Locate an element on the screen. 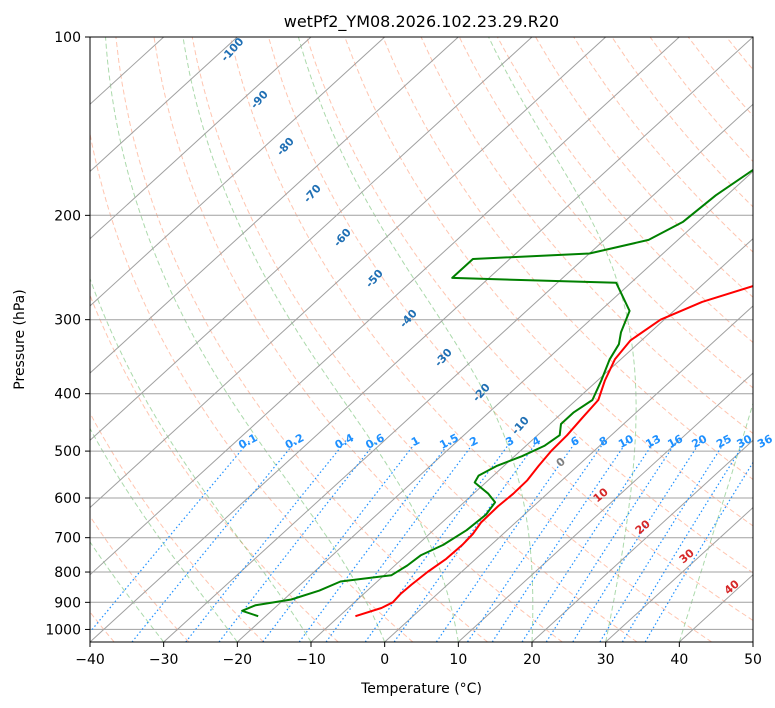 The height and width of the screenshot is (708, 775). y-tick-label: 300 is located at coordinates (67, 321).